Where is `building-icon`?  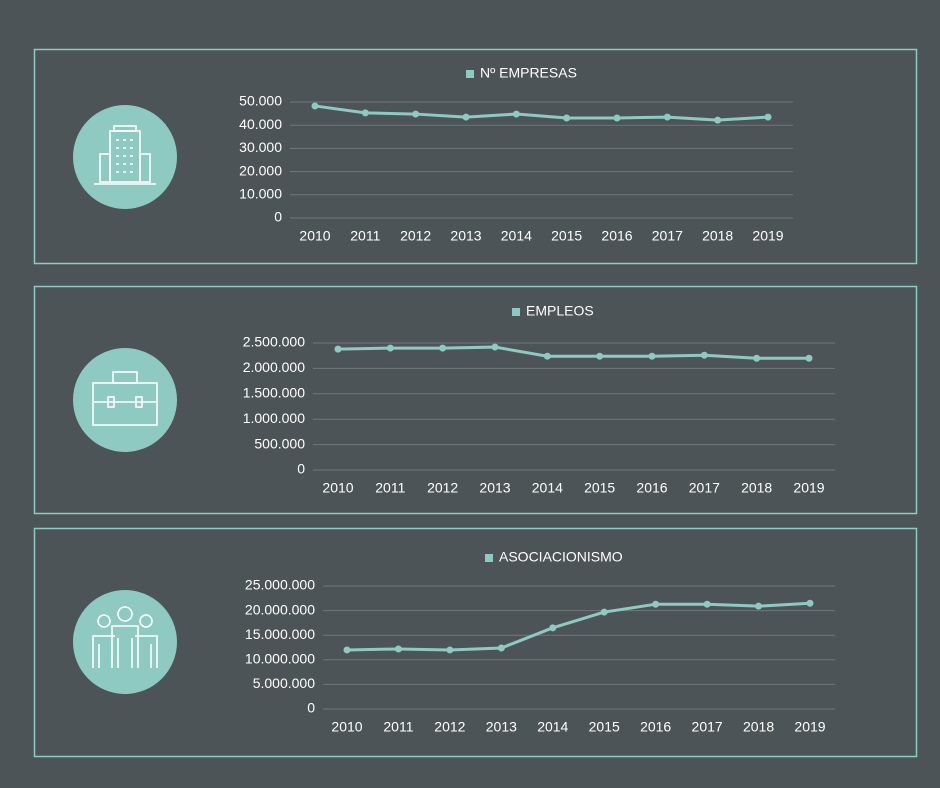
building-icon is located at coordinates (125, 155).